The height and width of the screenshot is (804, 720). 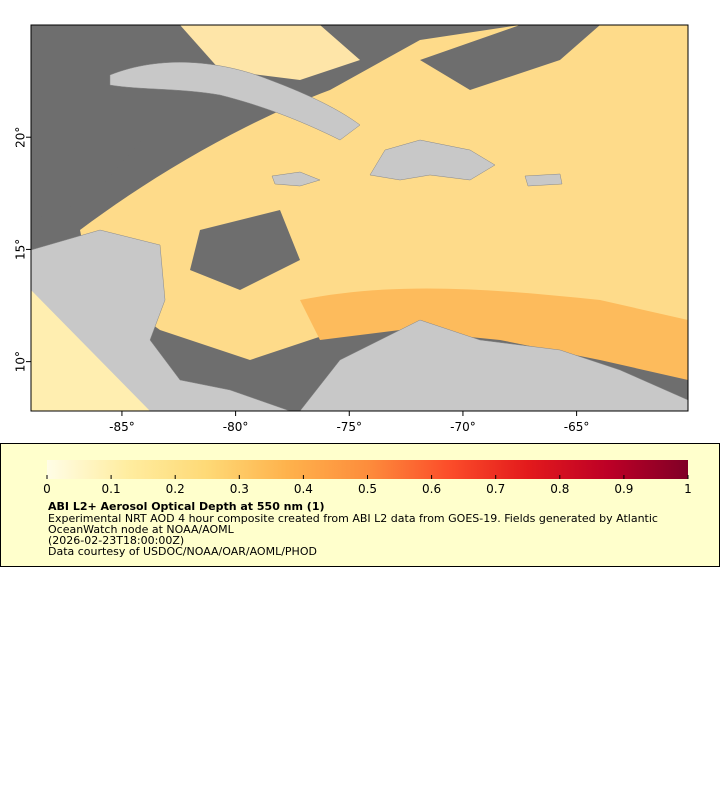 I want to click on y-tick-label: 20°, so click(x=21, y=137).